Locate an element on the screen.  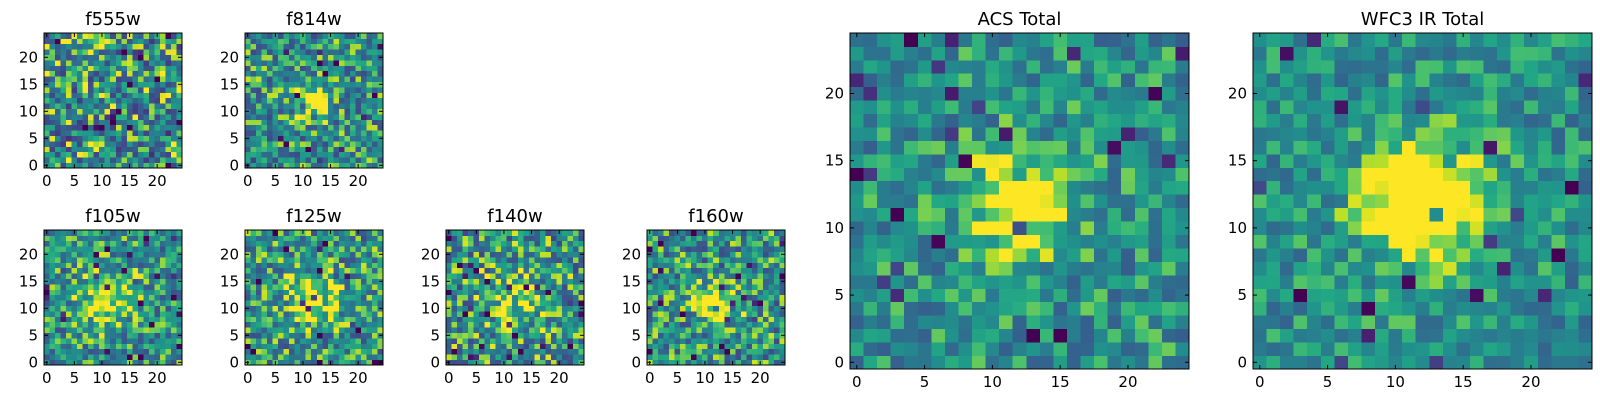
x-tick-label: 10 is located at coordinates (101, 181).